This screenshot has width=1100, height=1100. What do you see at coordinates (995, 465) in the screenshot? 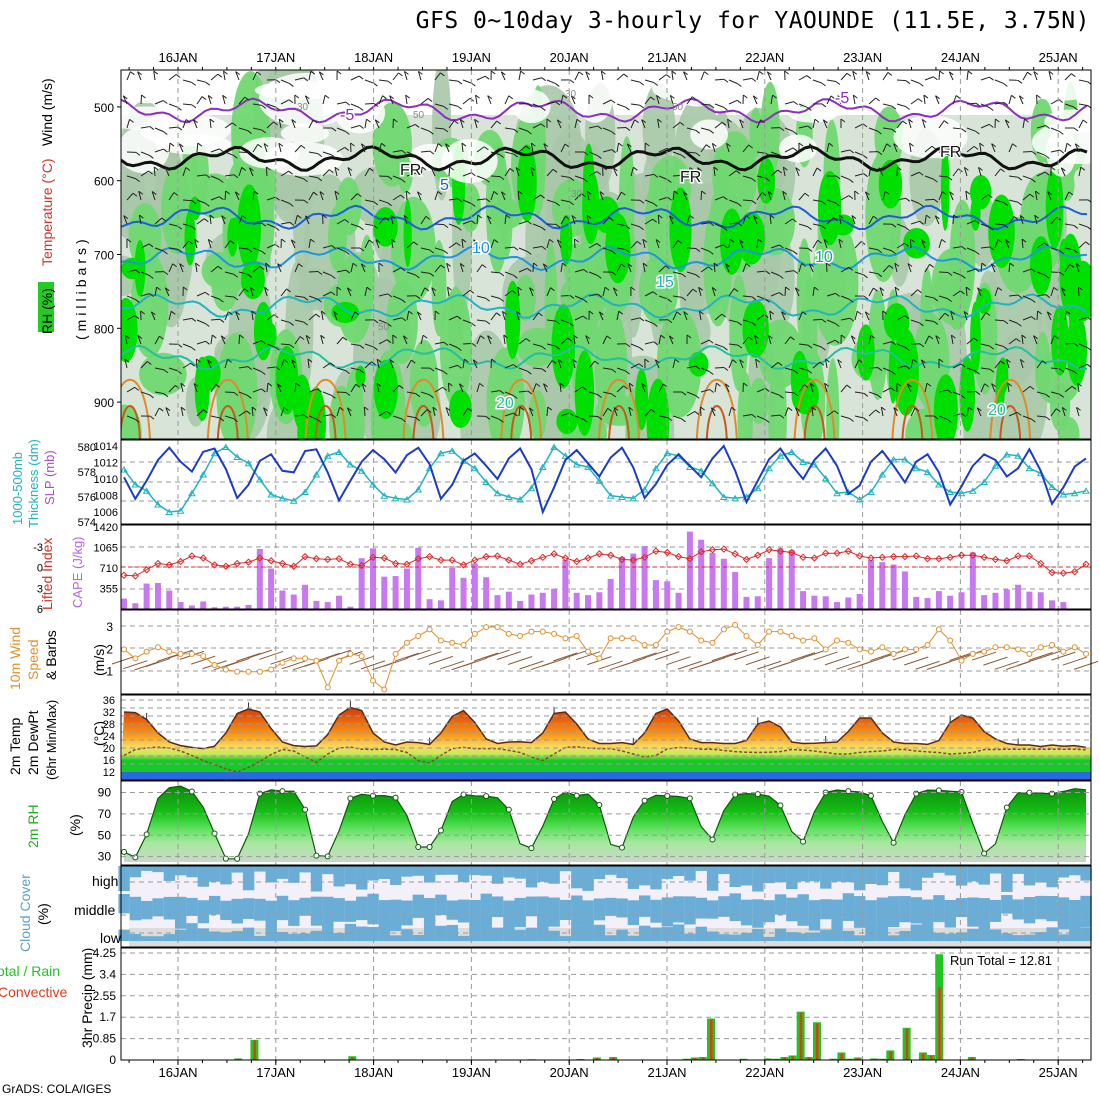
I see `thickness-marker` at bounding box center [995, 465].